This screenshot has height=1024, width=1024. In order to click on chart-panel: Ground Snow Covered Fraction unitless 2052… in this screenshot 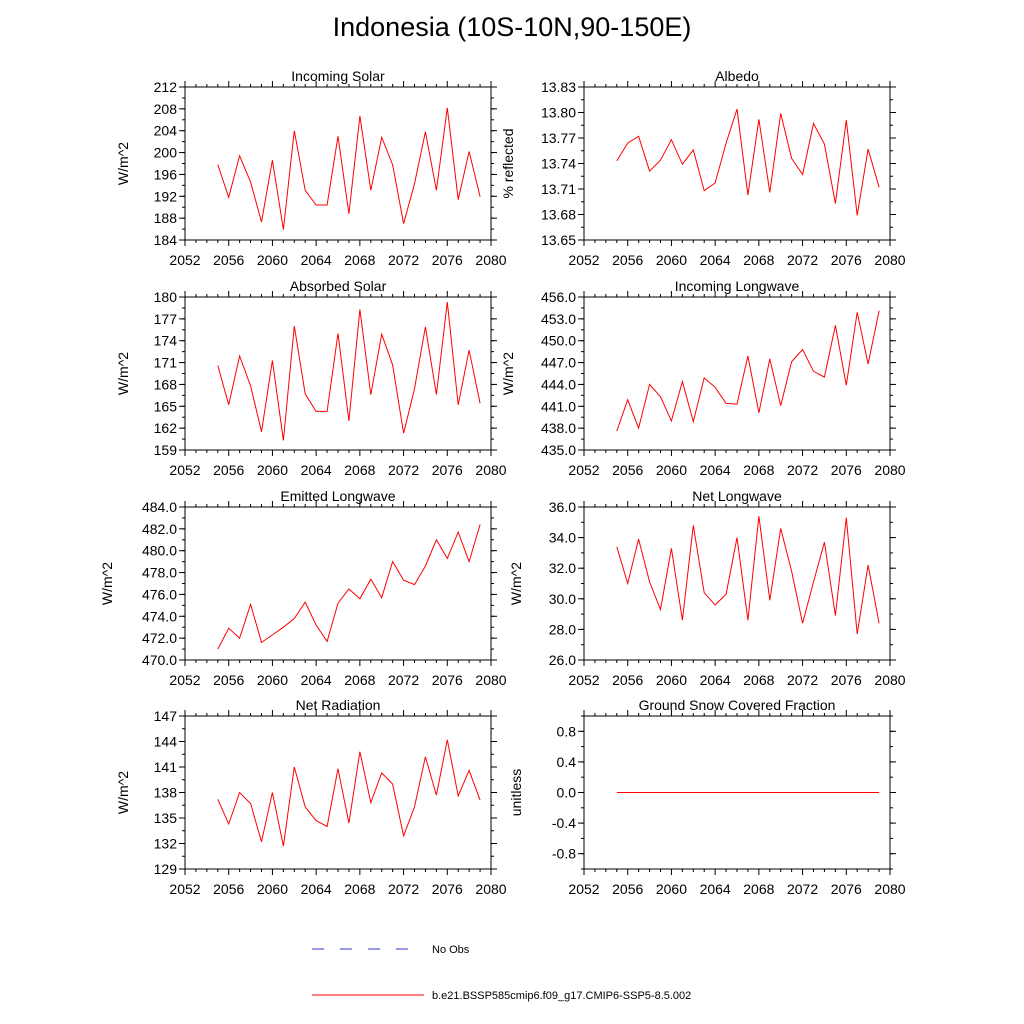, I will do `click(707, 797)`.